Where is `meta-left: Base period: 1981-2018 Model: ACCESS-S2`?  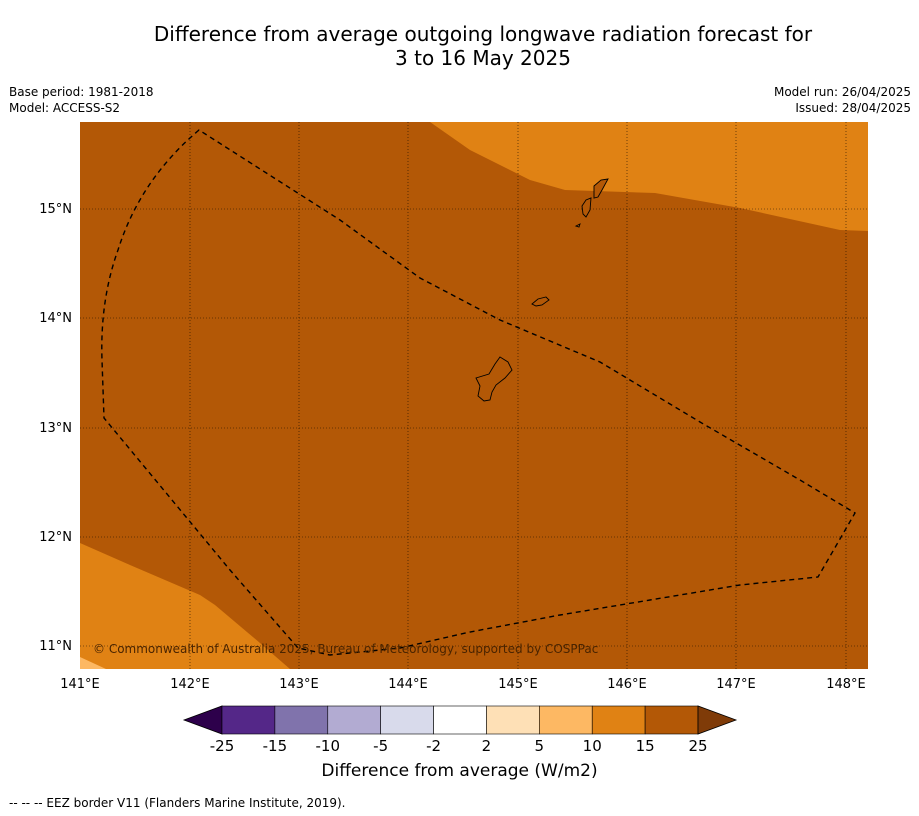
meta-left: Base period: 1981-2018 Model: ACCESS-S2 is located at coordinates (81, 100).